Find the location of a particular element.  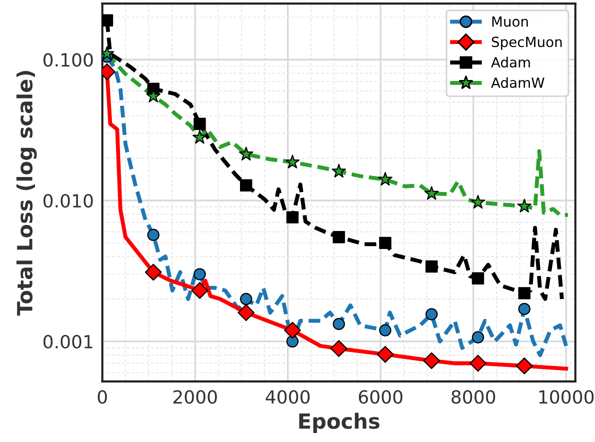

legend-label: AdamW is located at coordinates (517, 82).